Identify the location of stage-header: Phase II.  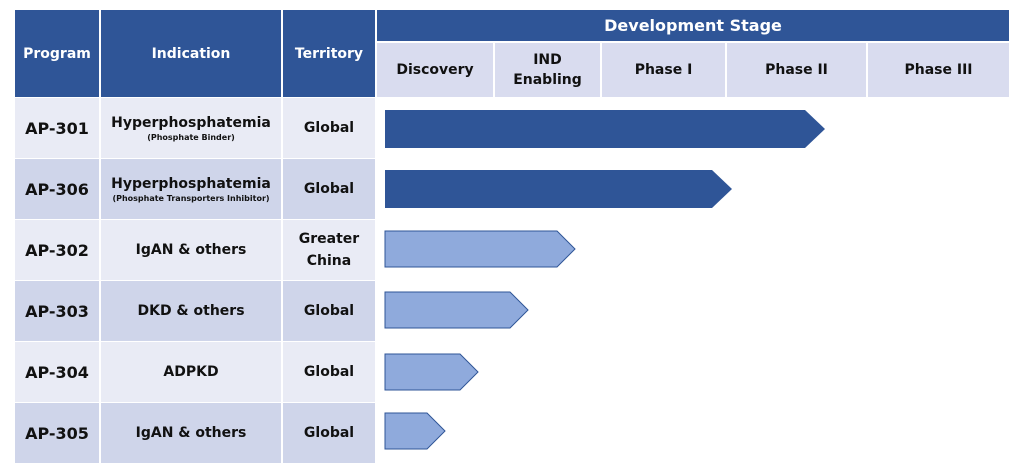
(796, 70).